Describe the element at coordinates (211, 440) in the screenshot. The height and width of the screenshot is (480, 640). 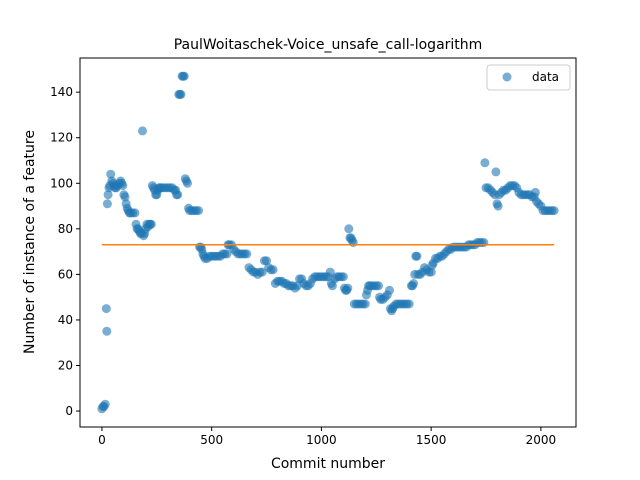
I see `x-tick-label: 500` at that location.